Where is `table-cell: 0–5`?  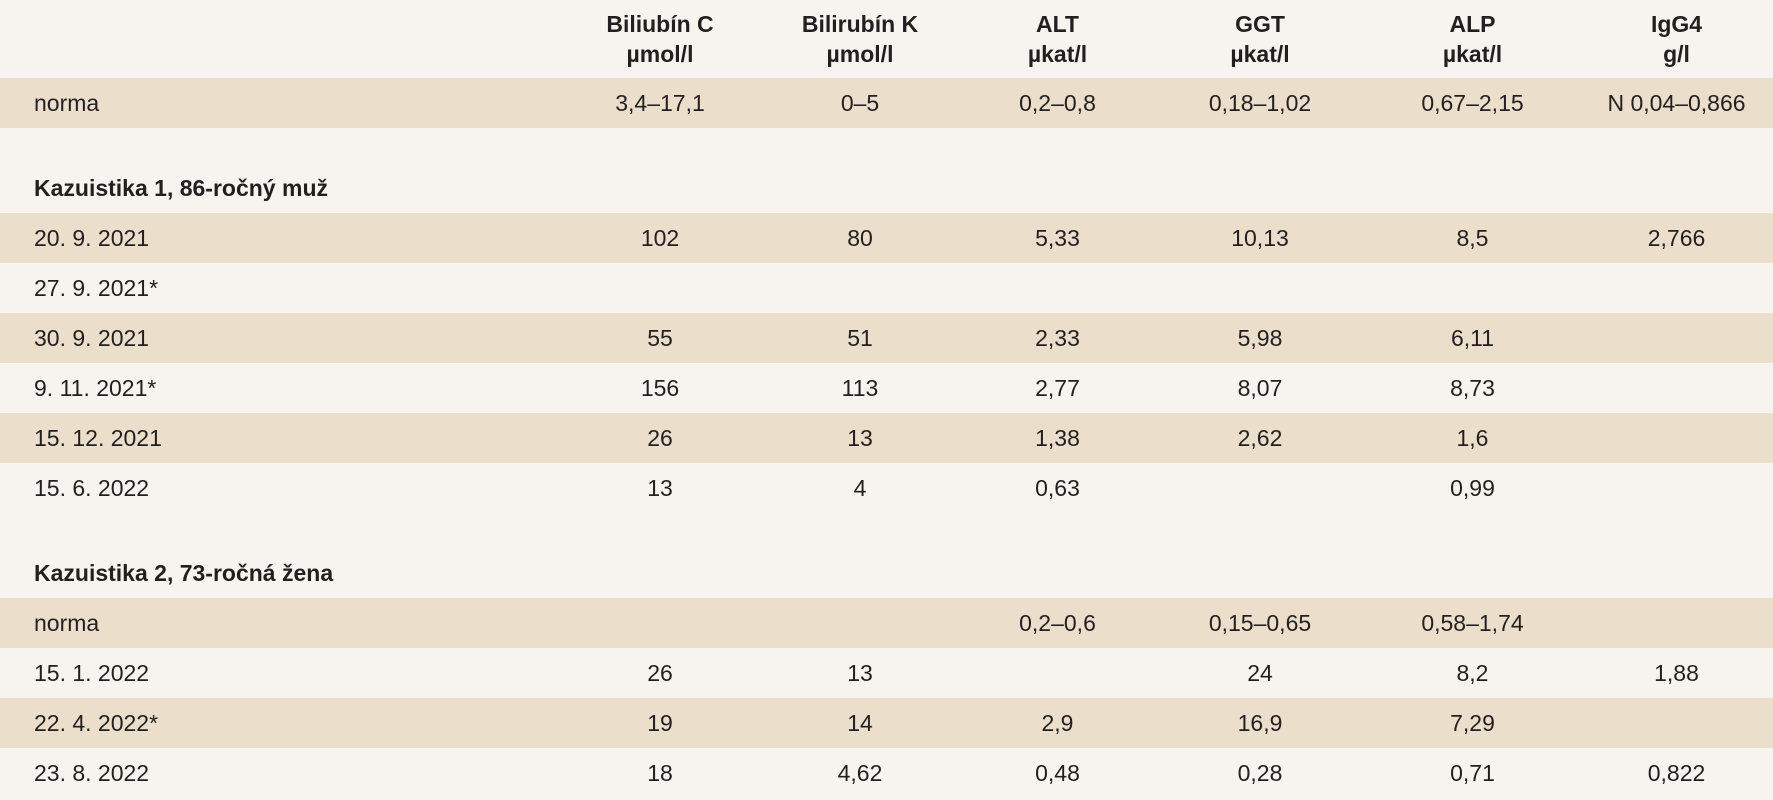
table-cell: 0–5 is located at coordinates (860, 102).